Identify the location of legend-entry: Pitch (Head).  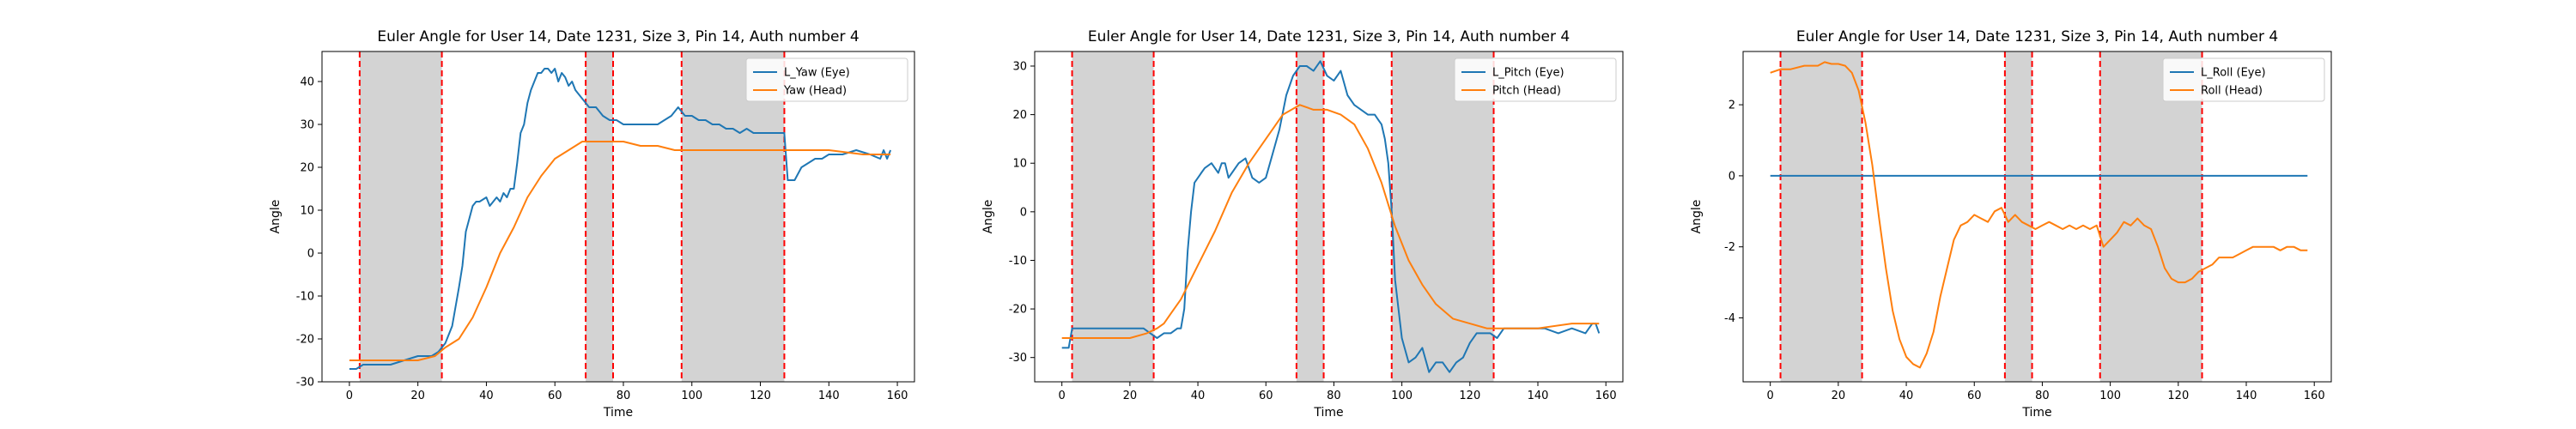
(1526, 92).